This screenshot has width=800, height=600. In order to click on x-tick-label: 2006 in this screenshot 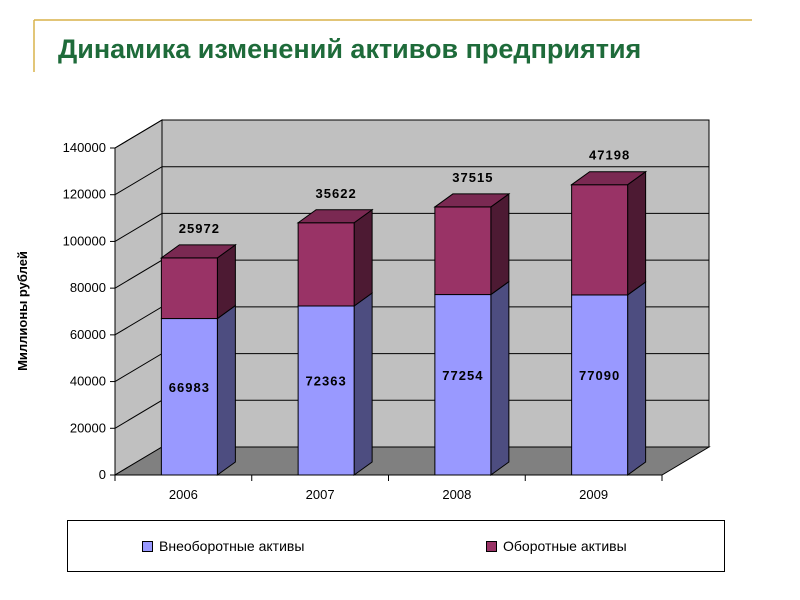, I will do `click(183, 494)`.